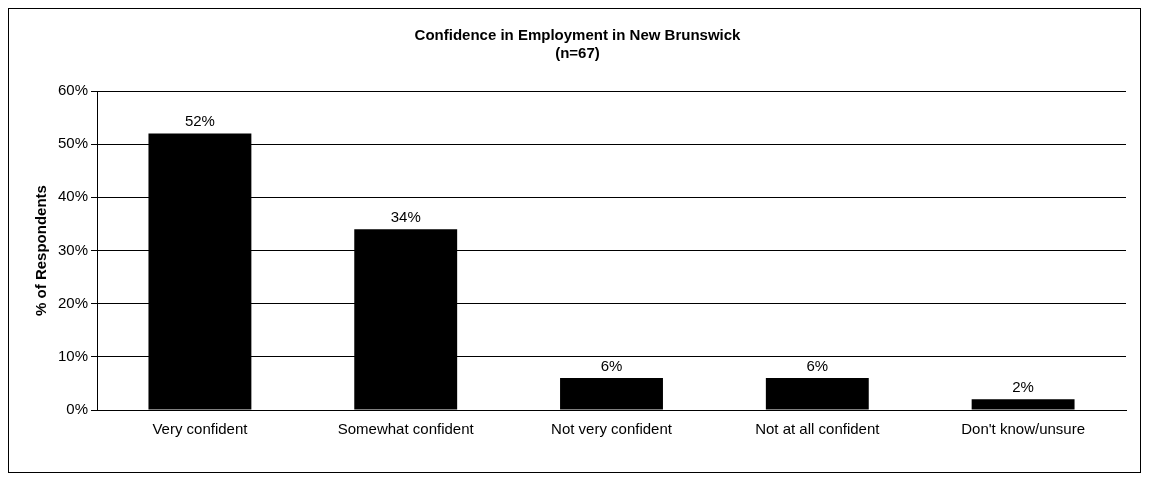 This screenshot has width=1151, height=483. Describe the element at coordinates (199, 121) in the screenshot. I see `data-label: 52%` at that location.